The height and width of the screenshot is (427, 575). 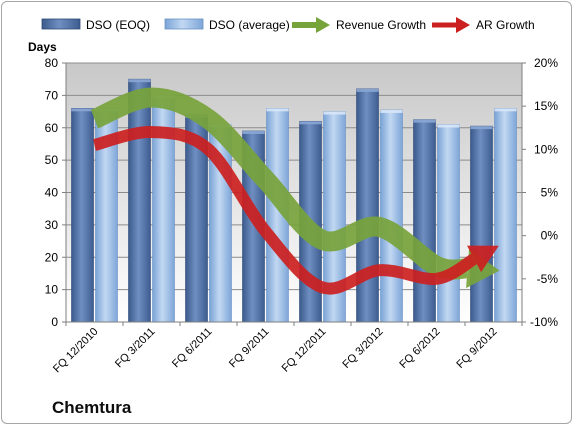 What do you see at coordinates (550, 236) in the screenshot?
I see `y2-tick-label: 0%` at bounding box center [550, 236].